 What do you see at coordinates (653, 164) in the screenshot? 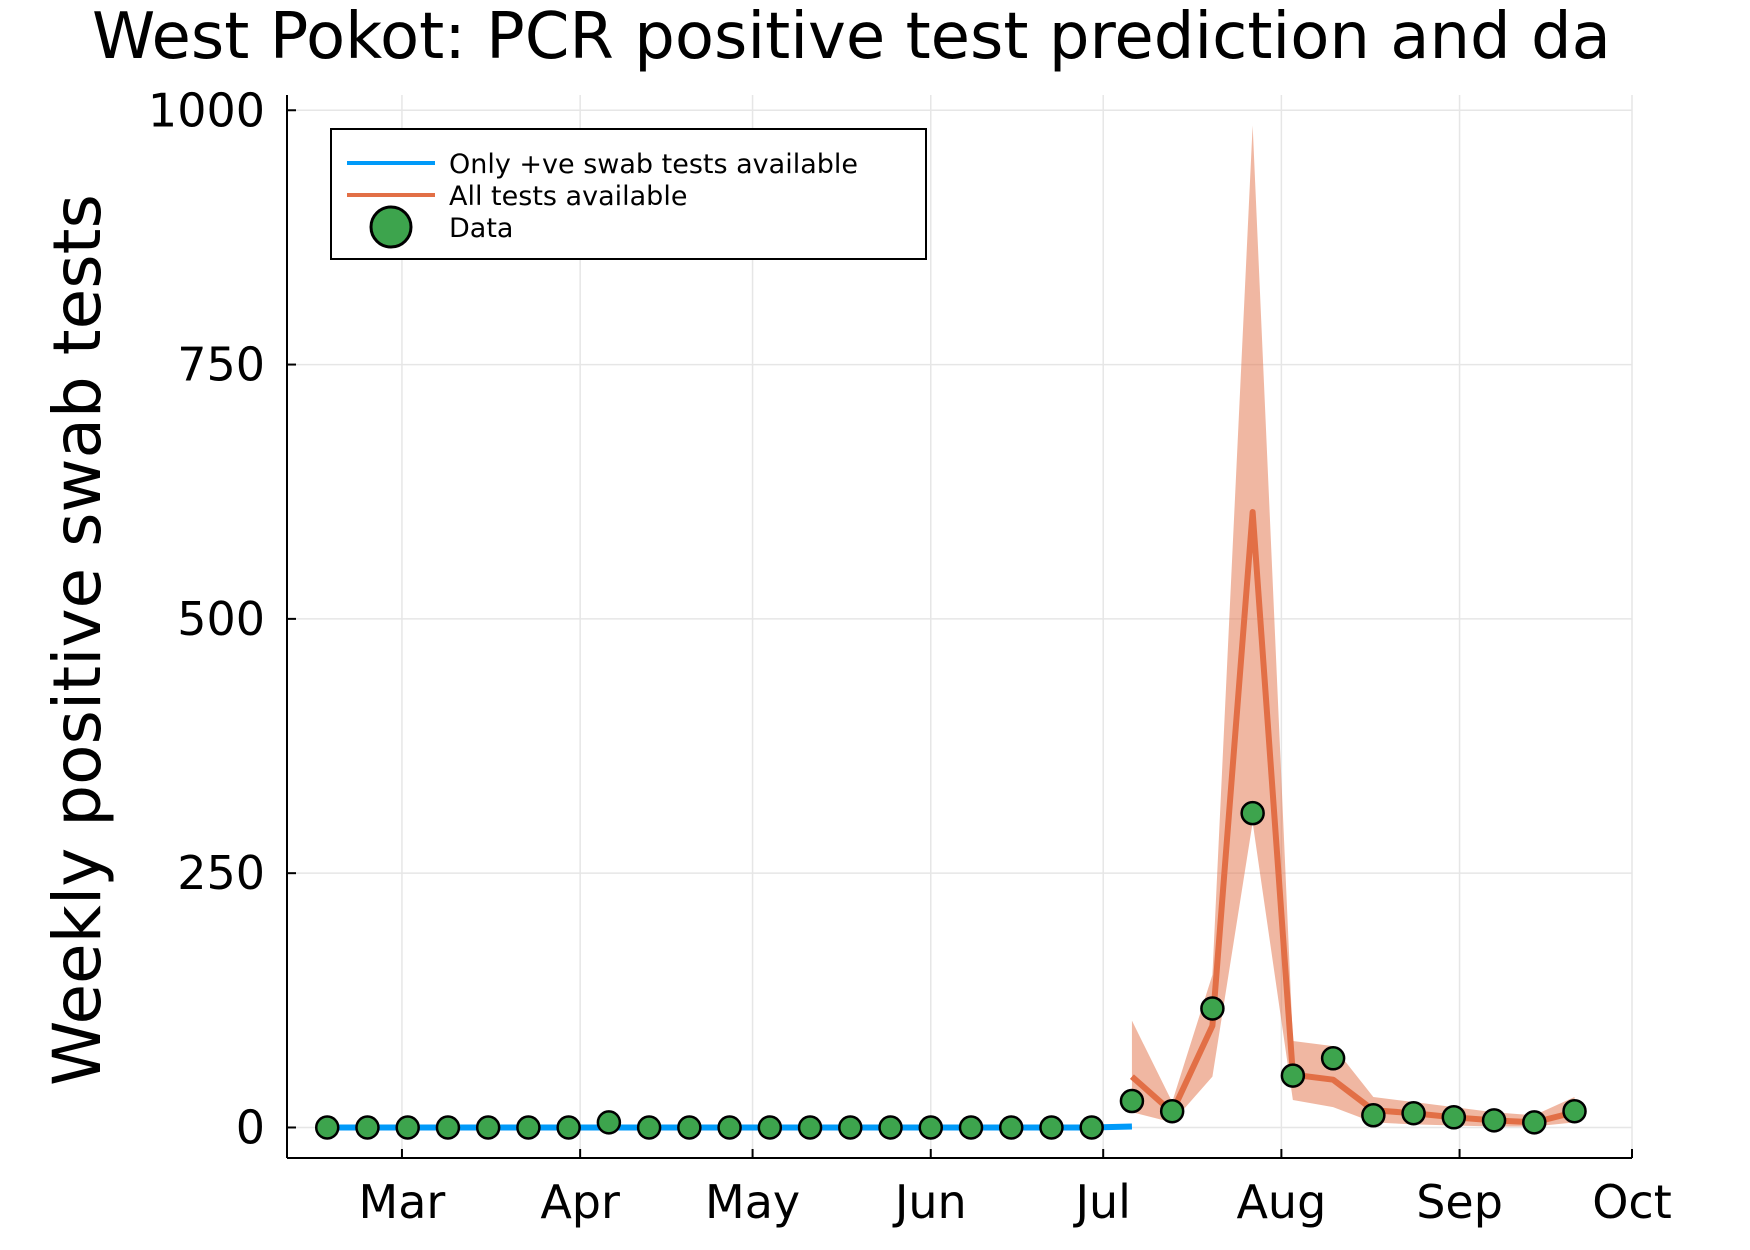
I see `legend-label: Only +ve swab tests available` at bounding box center [653, 164].